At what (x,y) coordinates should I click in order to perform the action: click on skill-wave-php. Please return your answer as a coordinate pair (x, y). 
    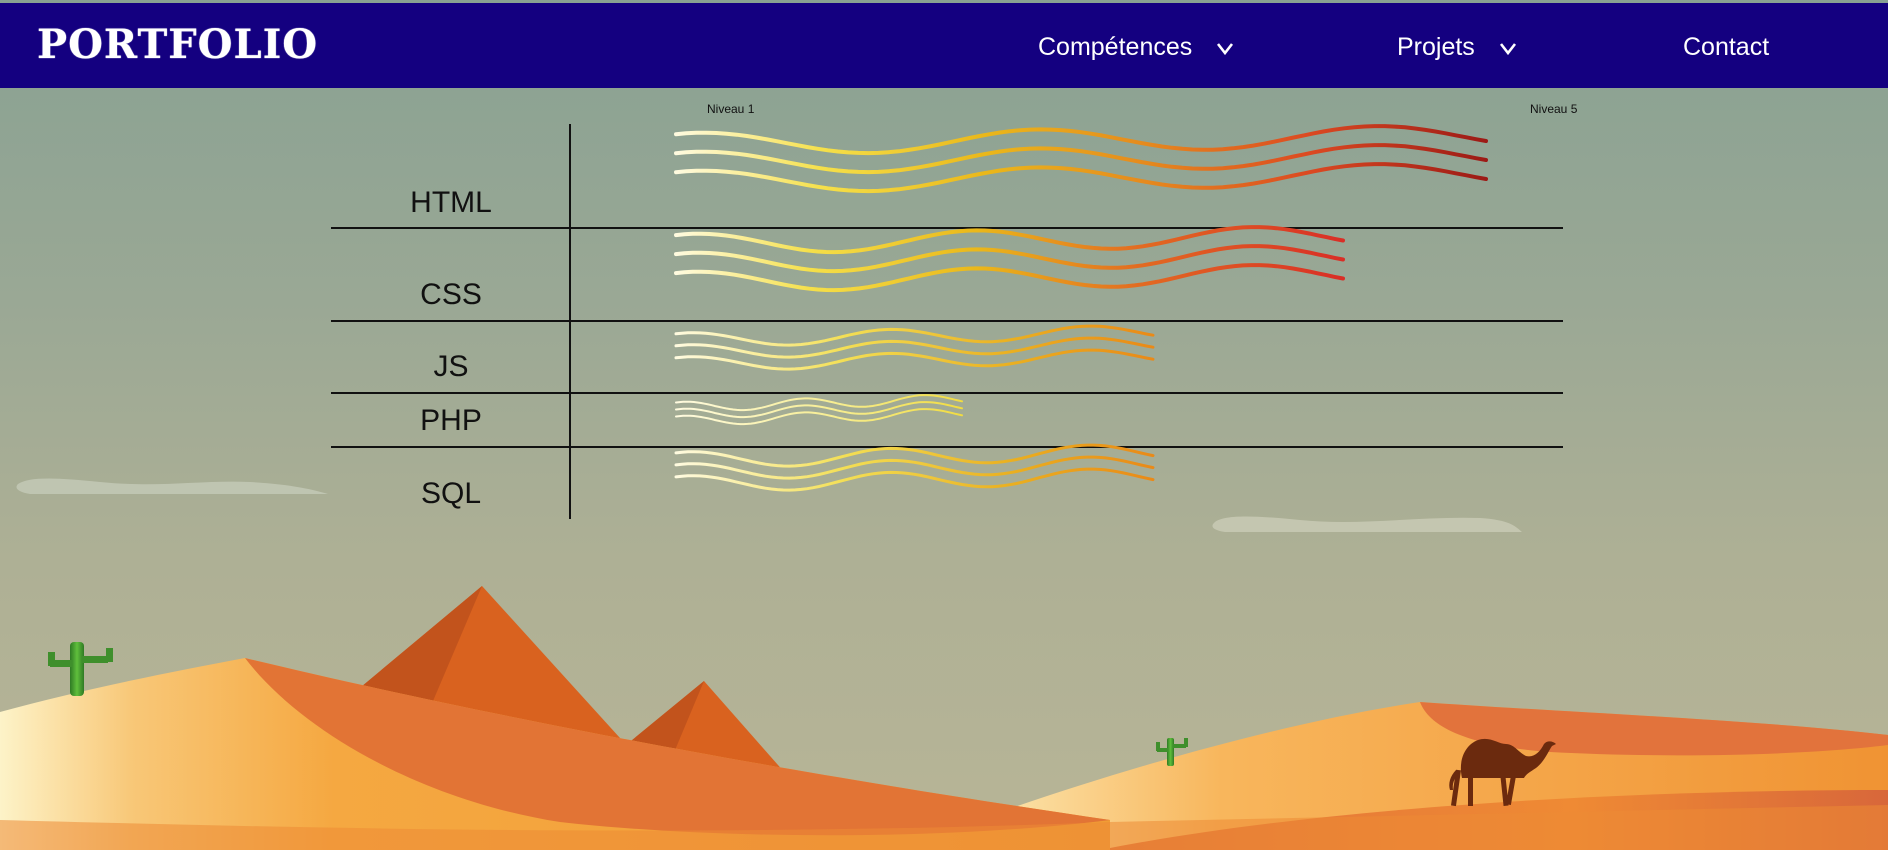
    Looking at the image, I should click on (819, 410).